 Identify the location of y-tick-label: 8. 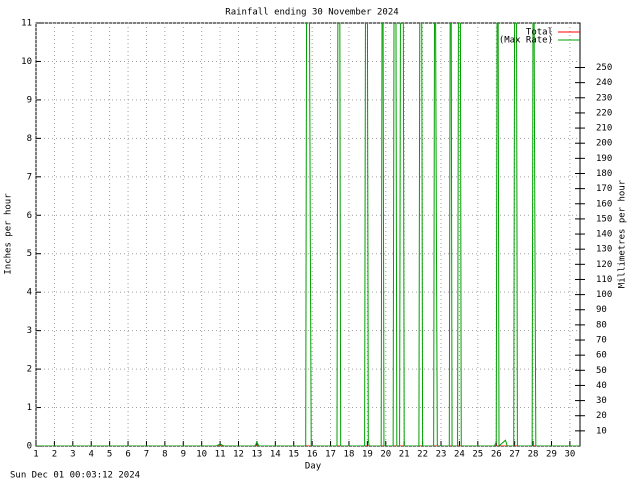
(29, 139).